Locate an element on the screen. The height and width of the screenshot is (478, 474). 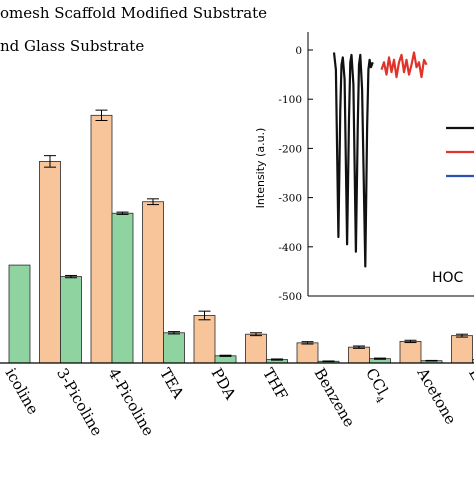
inset-y-tick-label: -200 is located at coordinates (290, 149).